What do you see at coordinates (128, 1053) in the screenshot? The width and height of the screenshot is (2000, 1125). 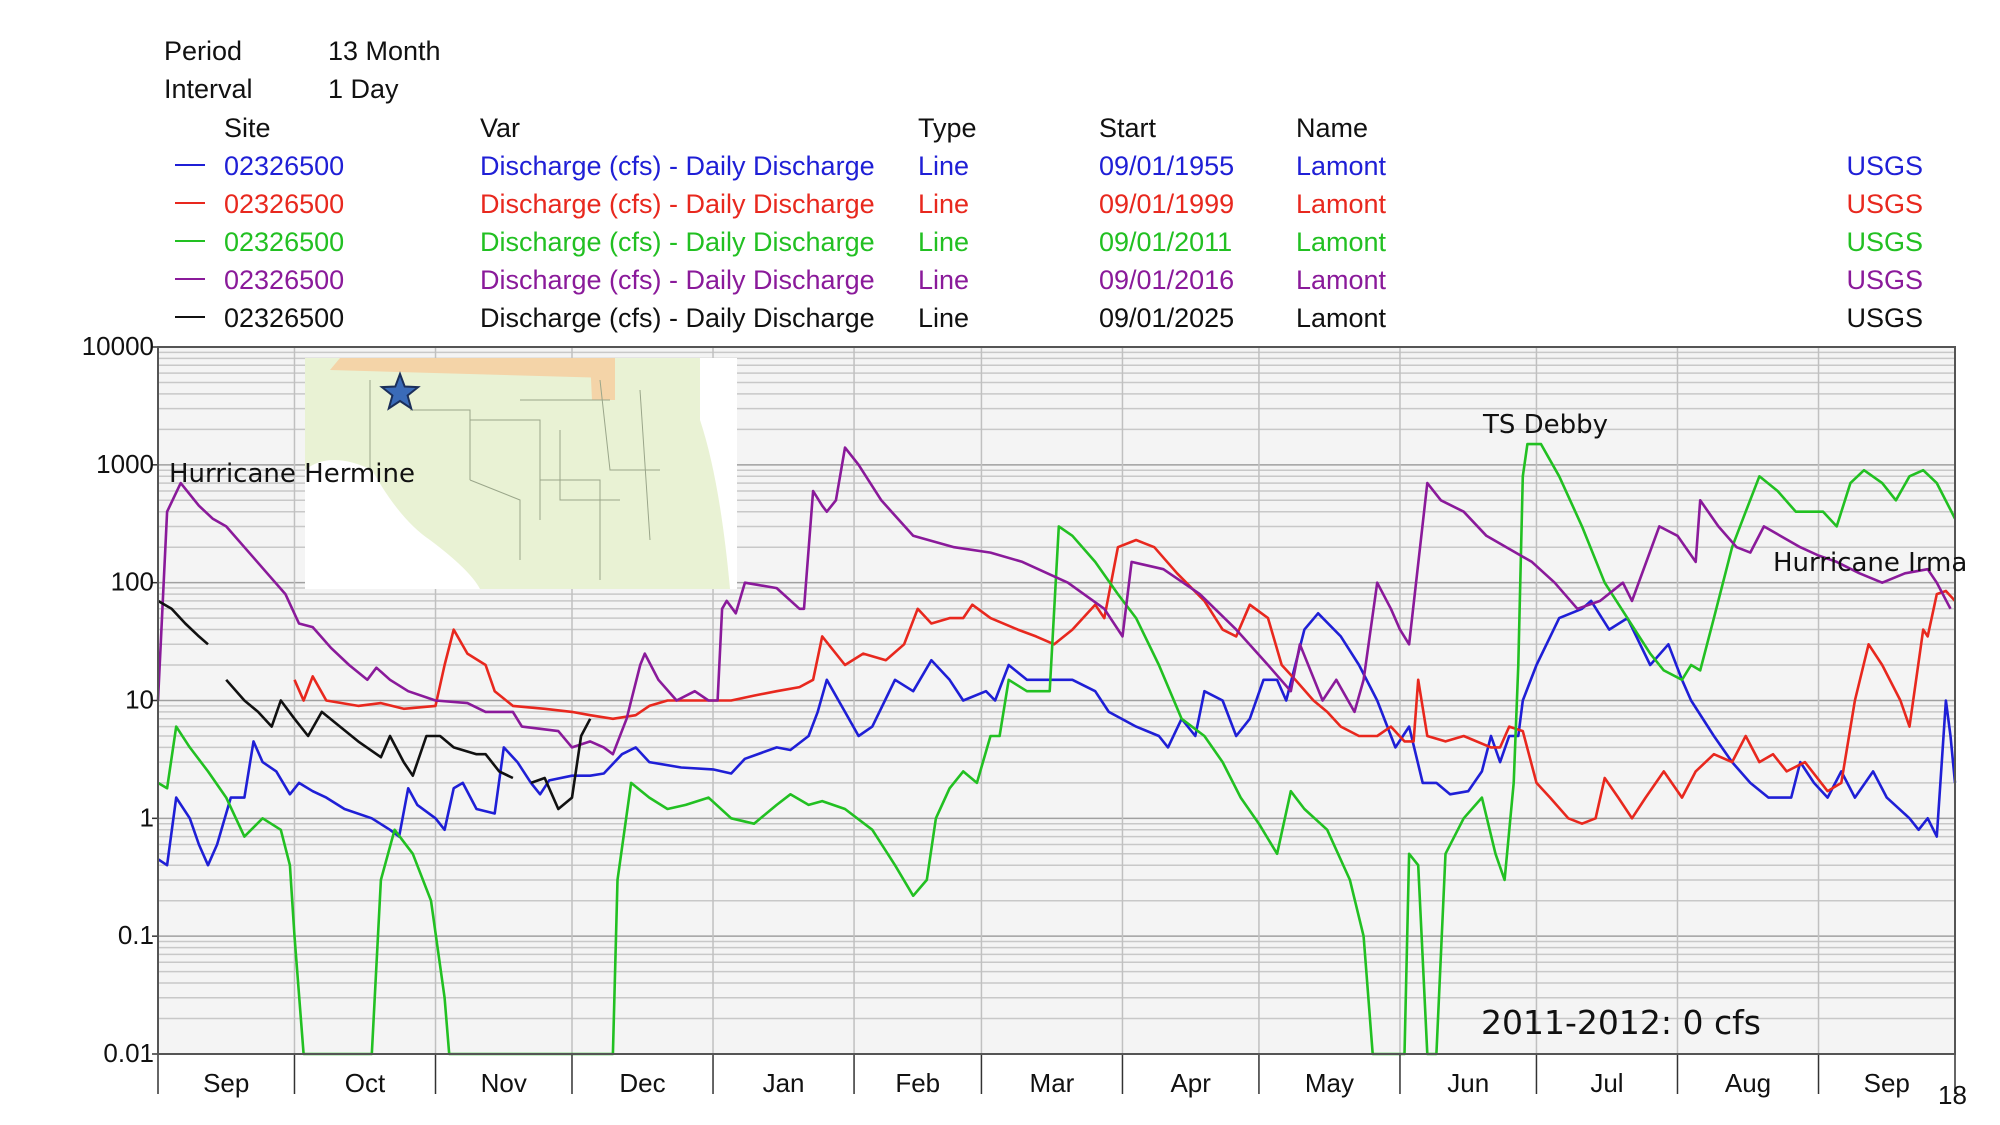 I see `y-tick-label: 0.01` at bounding box center [128, 1053].